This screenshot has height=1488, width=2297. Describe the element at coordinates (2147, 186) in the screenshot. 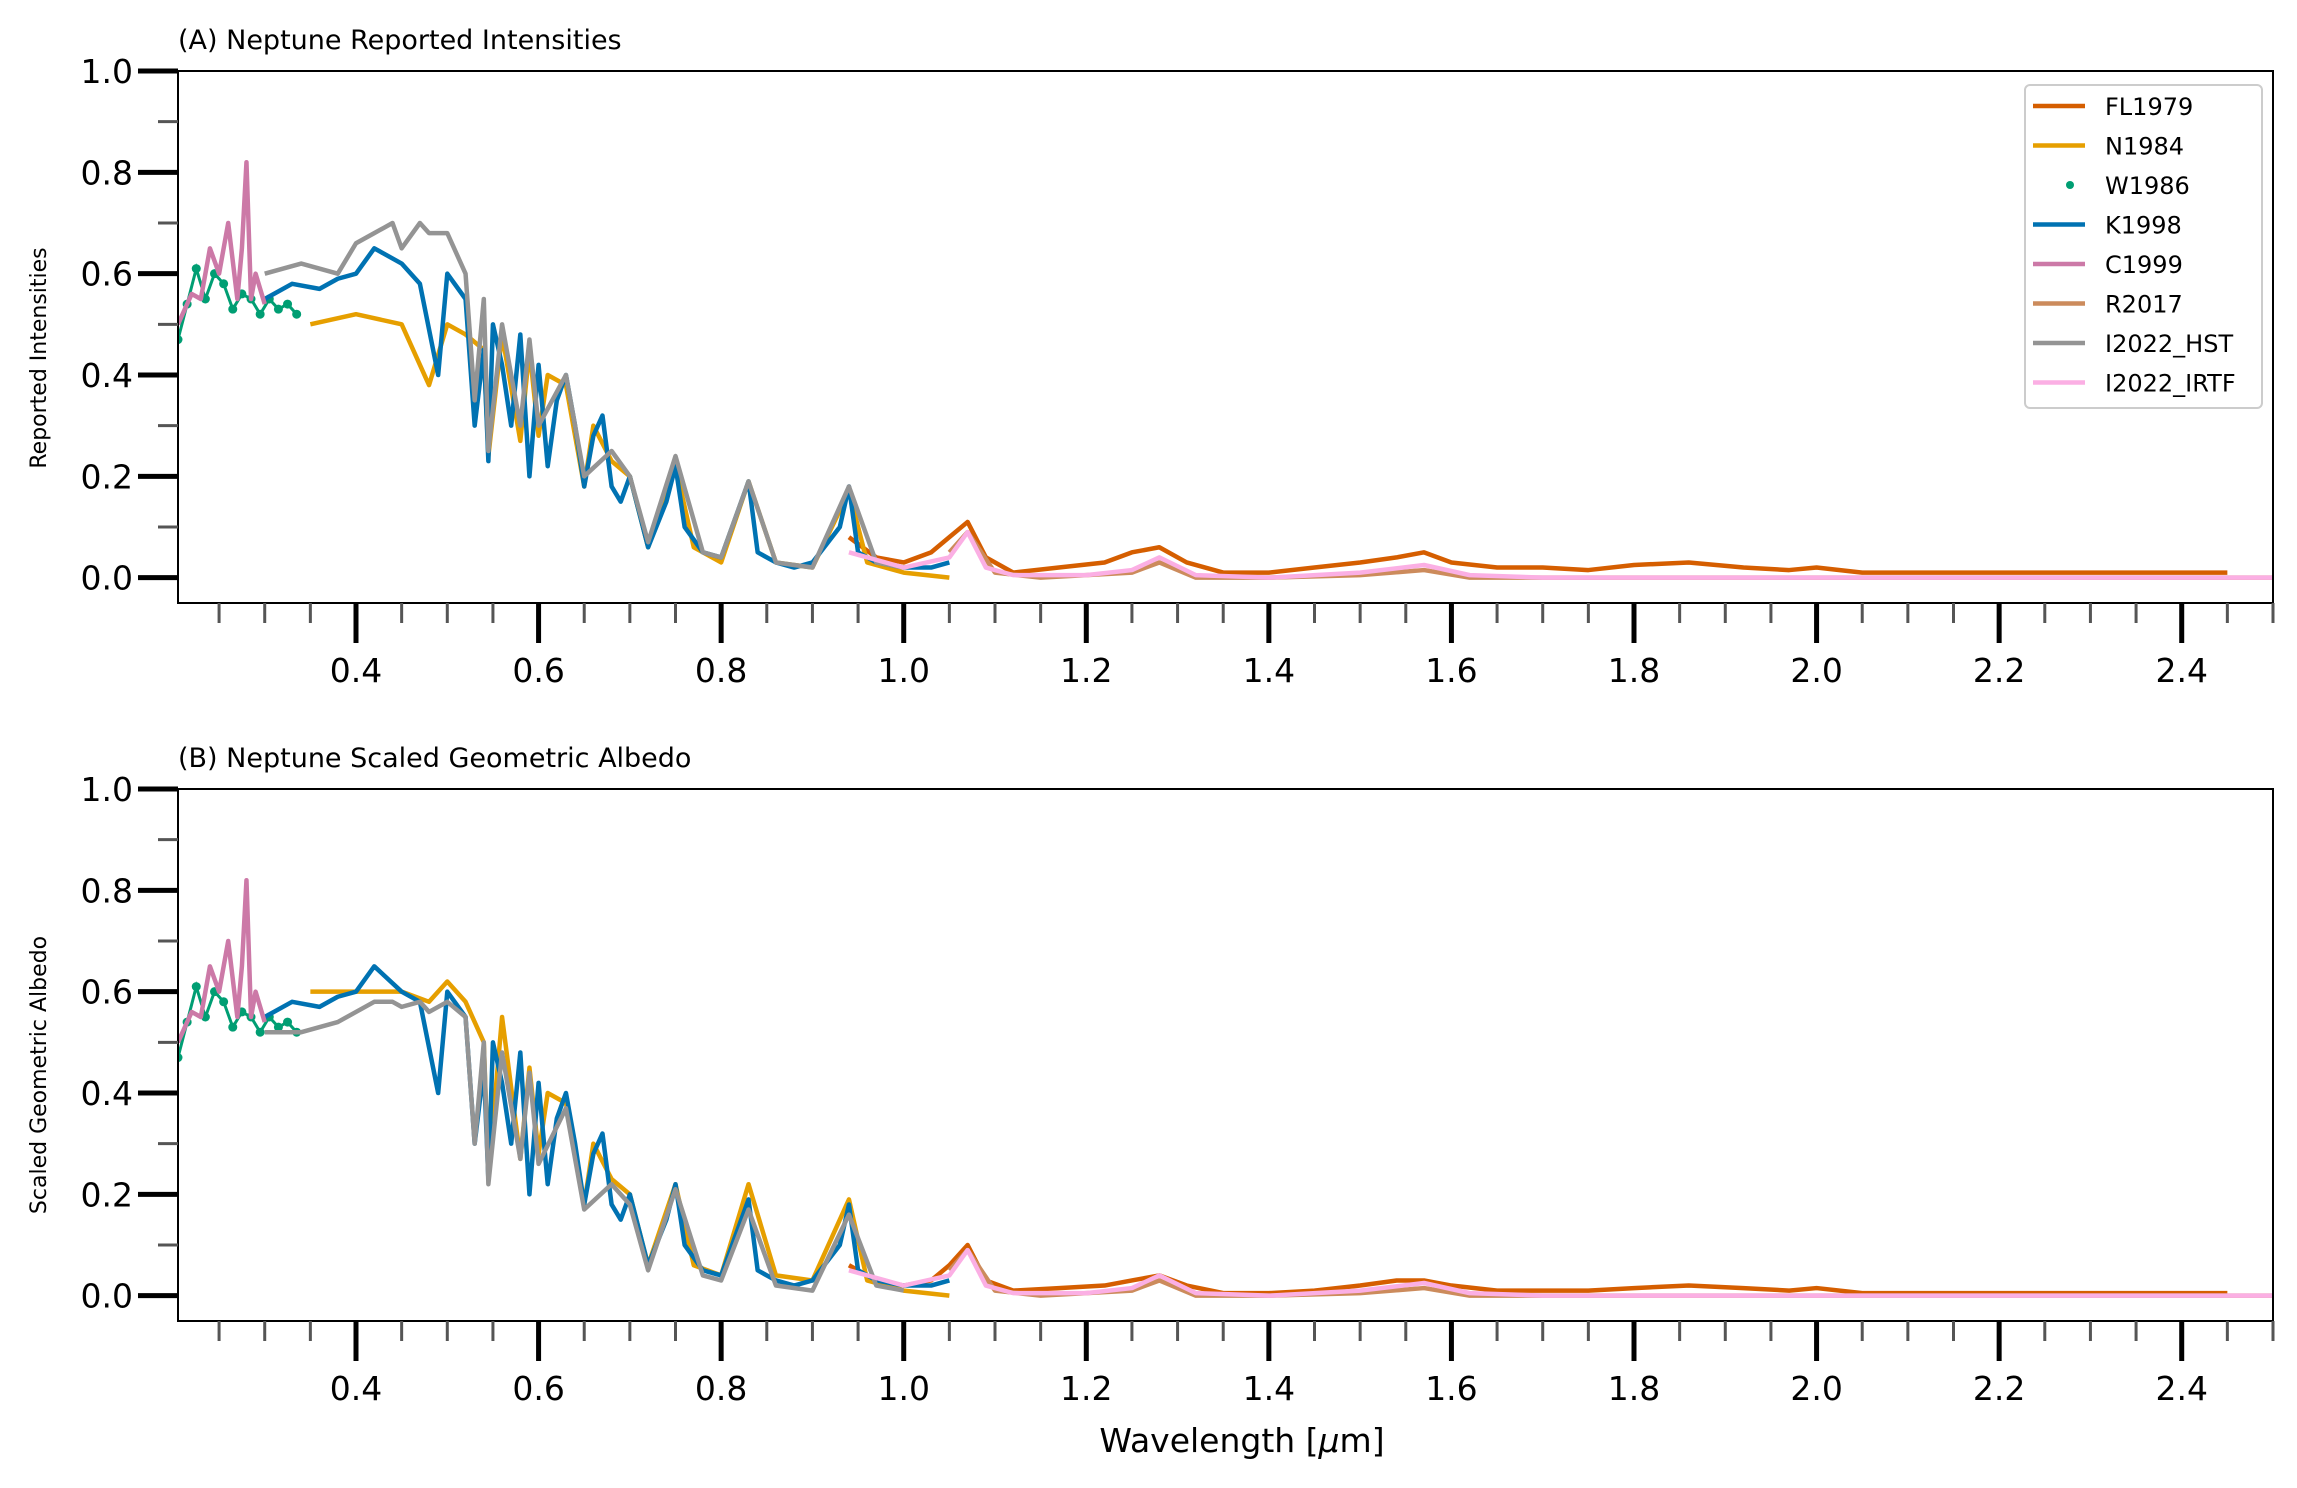

I see `legend-label-w1986: W1986` at that location.